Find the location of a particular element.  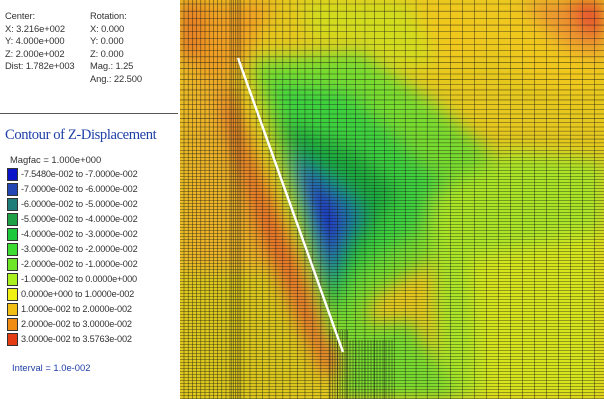

center-y: Y: 4.000e+000 is located at coordinates (35, 41).